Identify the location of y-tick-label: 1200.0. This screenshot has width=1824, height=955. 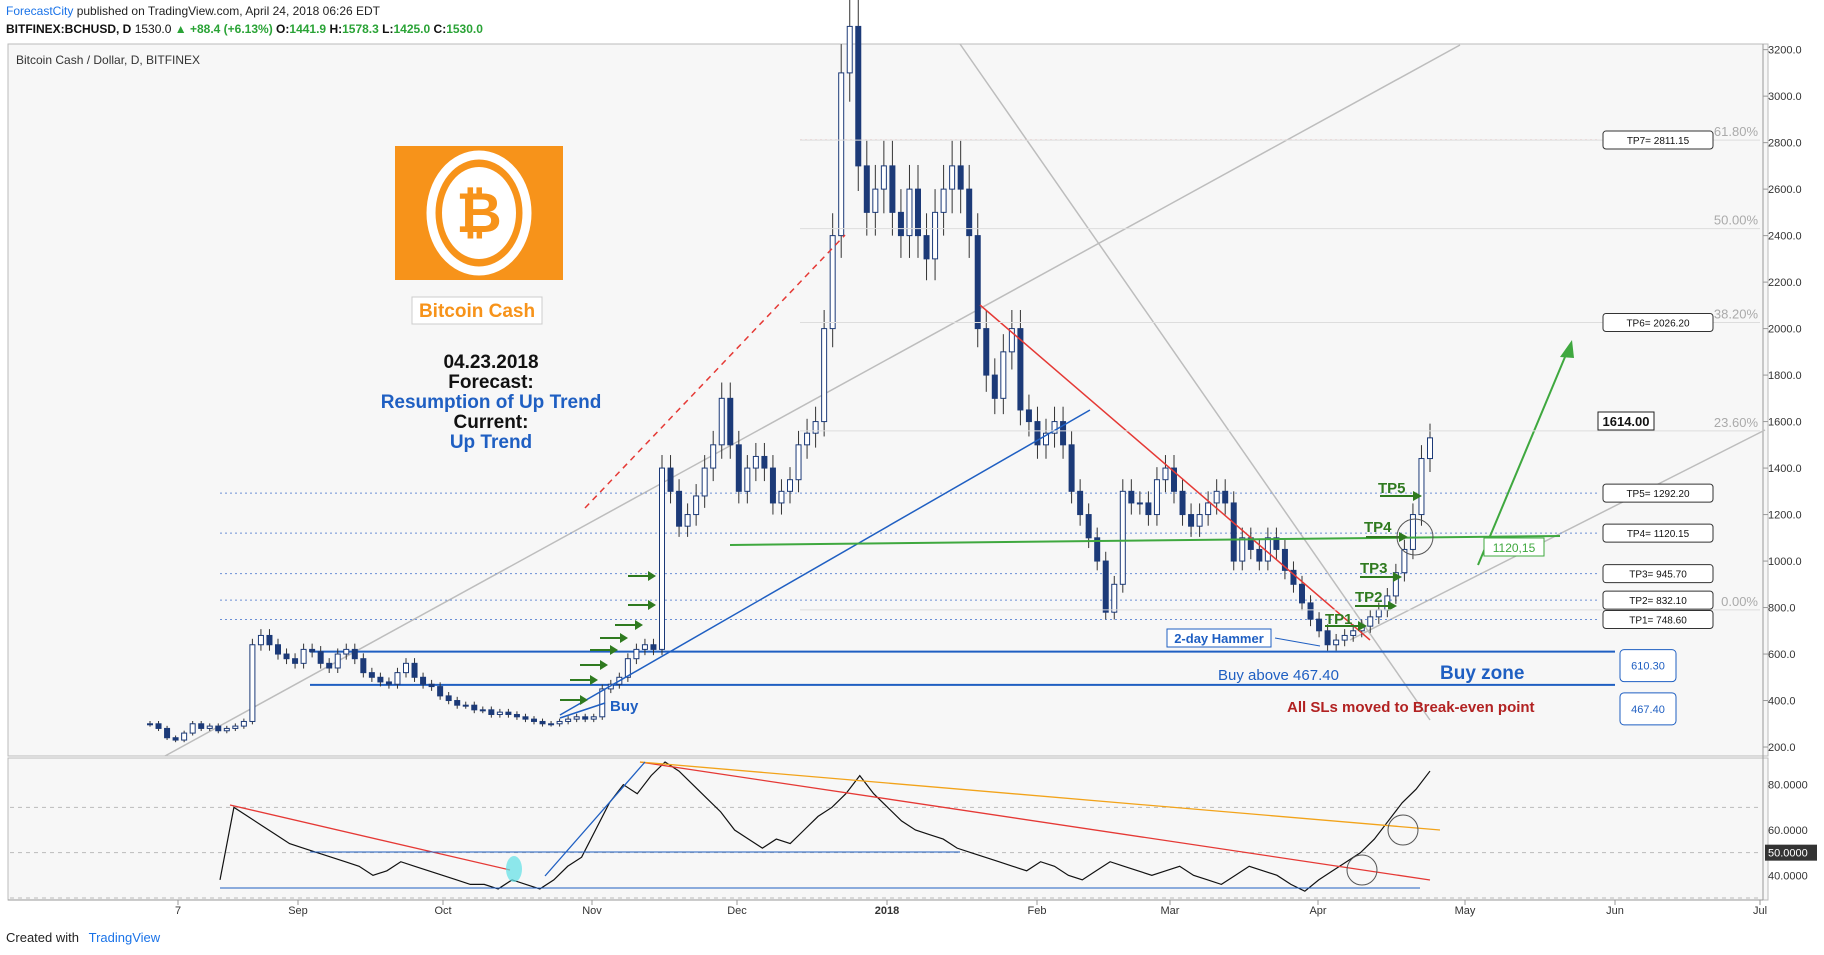
(1785, 516).